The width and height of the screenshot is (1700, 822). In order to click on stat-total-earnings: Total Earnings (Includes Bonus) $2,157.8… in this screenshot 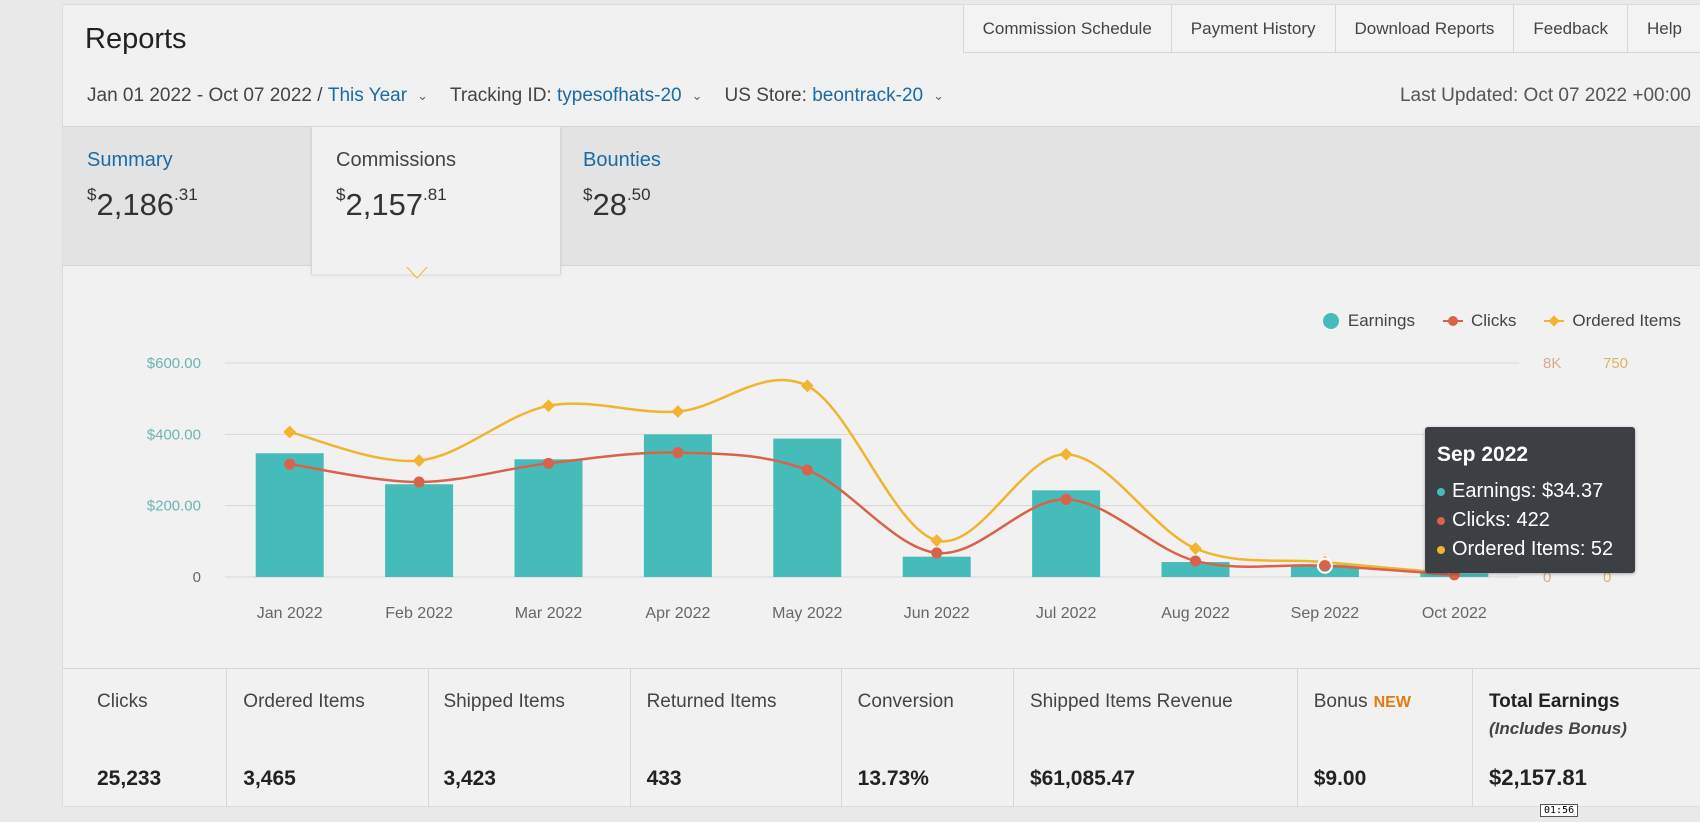, I will do `click(1586, 738)`.